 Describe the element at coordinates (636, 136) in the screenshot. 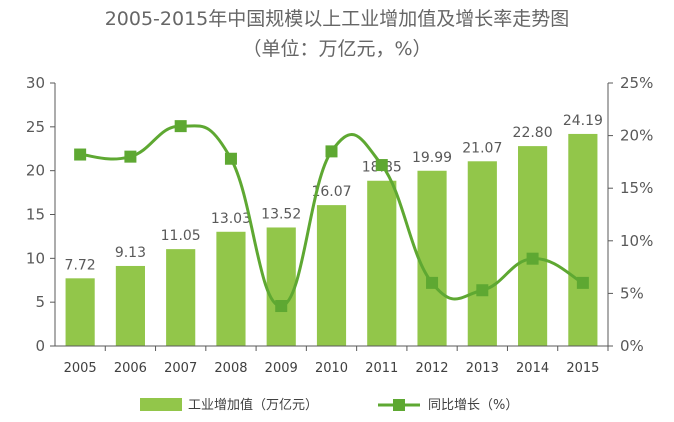

I see `right-tick-label: 20%` at that location.